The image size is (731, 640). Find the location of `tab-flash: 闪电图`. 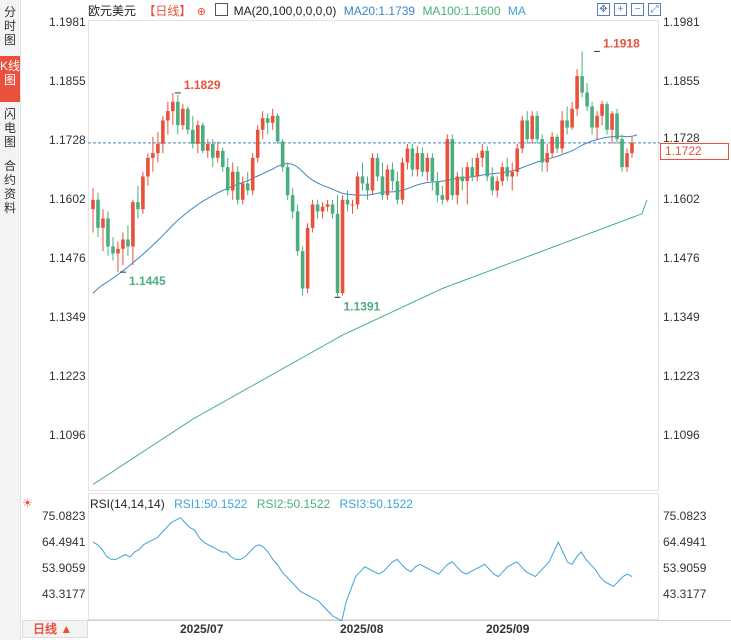

tab-flash: 闪电图 is located at coordinates (10, 129).